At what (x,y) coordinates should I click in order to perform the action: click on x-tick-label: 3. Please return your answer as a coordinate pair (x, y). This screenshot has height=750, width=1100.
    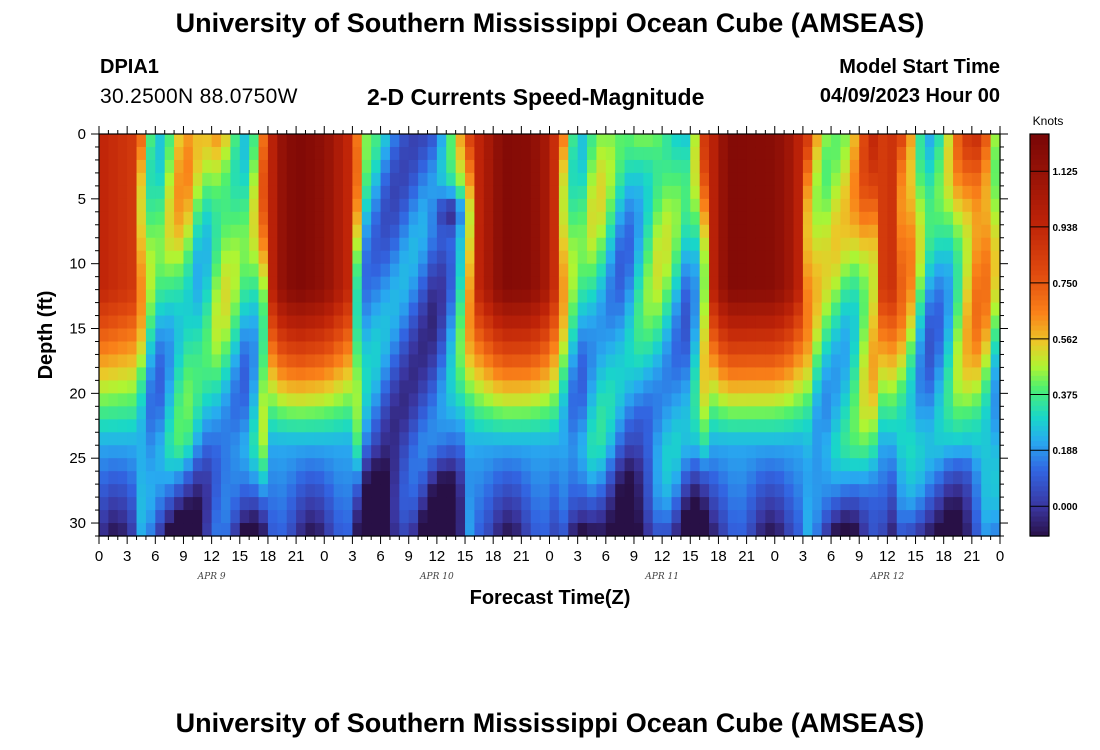
    Looking at the image, I should click on (127, 556).